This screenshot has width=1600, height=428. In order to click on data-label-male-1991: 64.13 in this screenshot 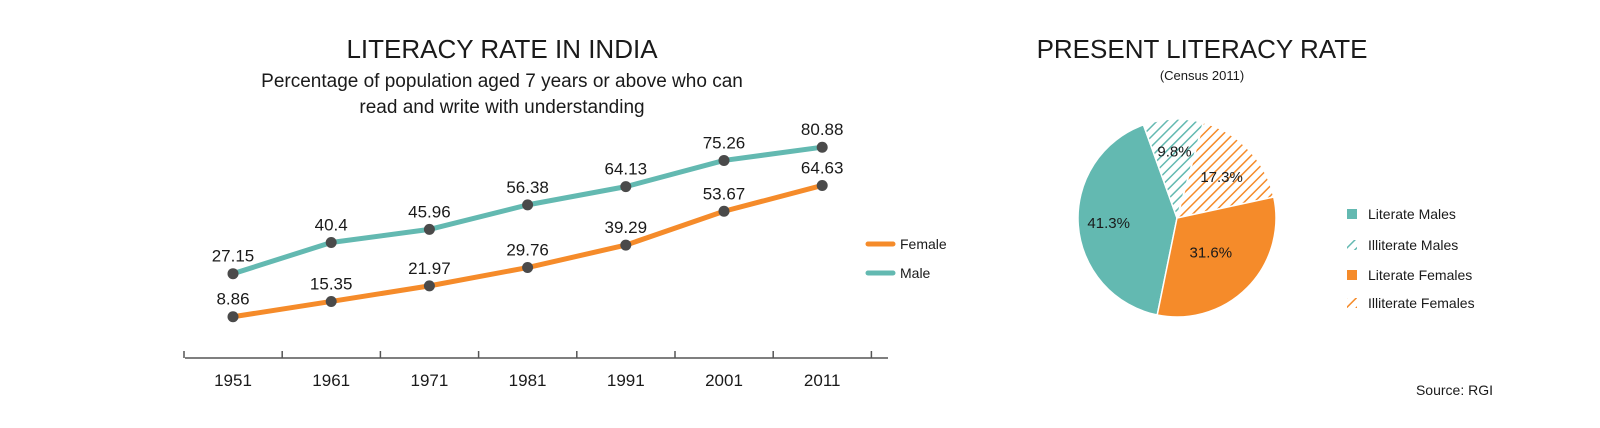, I will do `click(626, 169)`.